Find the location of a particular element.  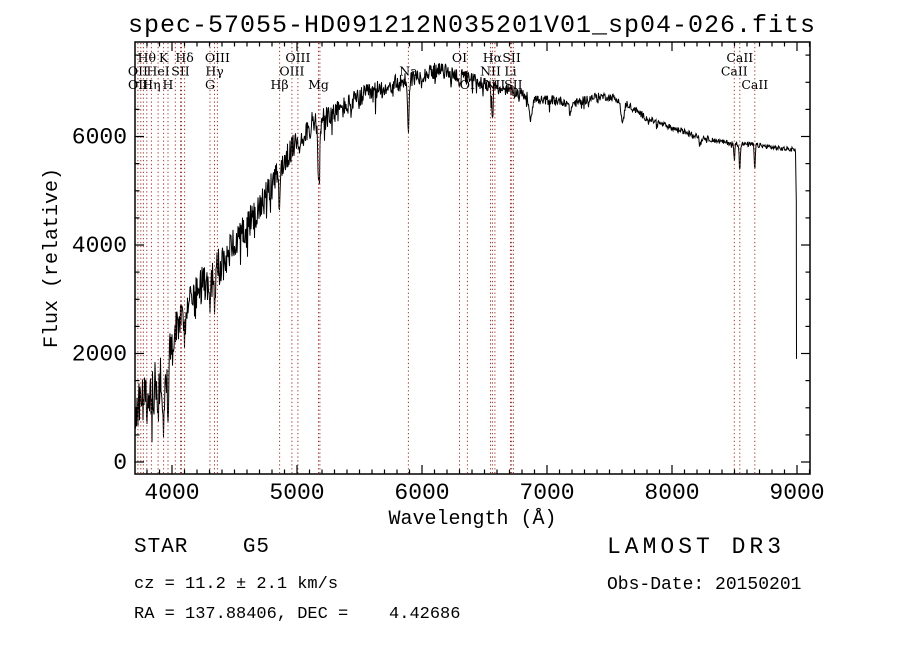

x-tick-label: 9000 is located at coordinates (796, 493).